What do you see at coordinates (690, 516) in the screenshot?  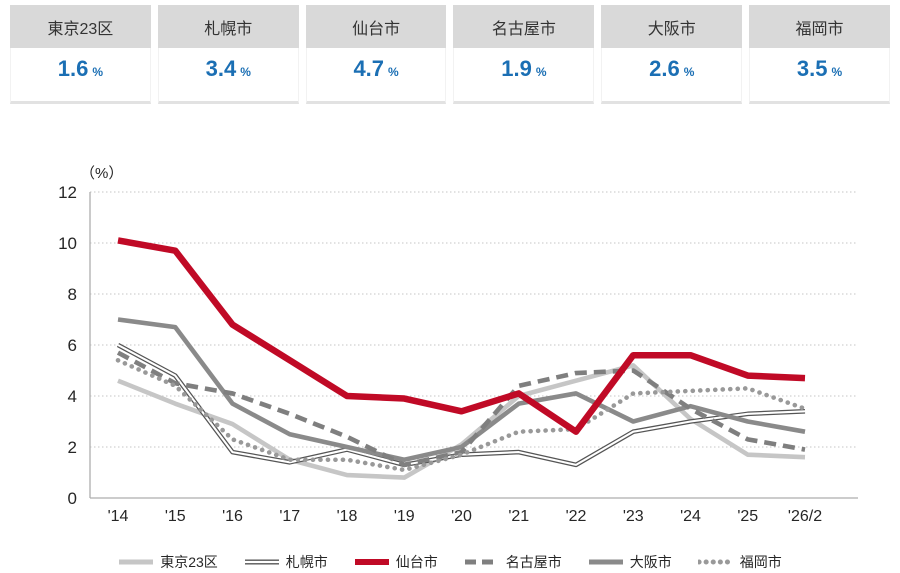 I see `x-tick-label: '24` at bounding box center [690, 516].